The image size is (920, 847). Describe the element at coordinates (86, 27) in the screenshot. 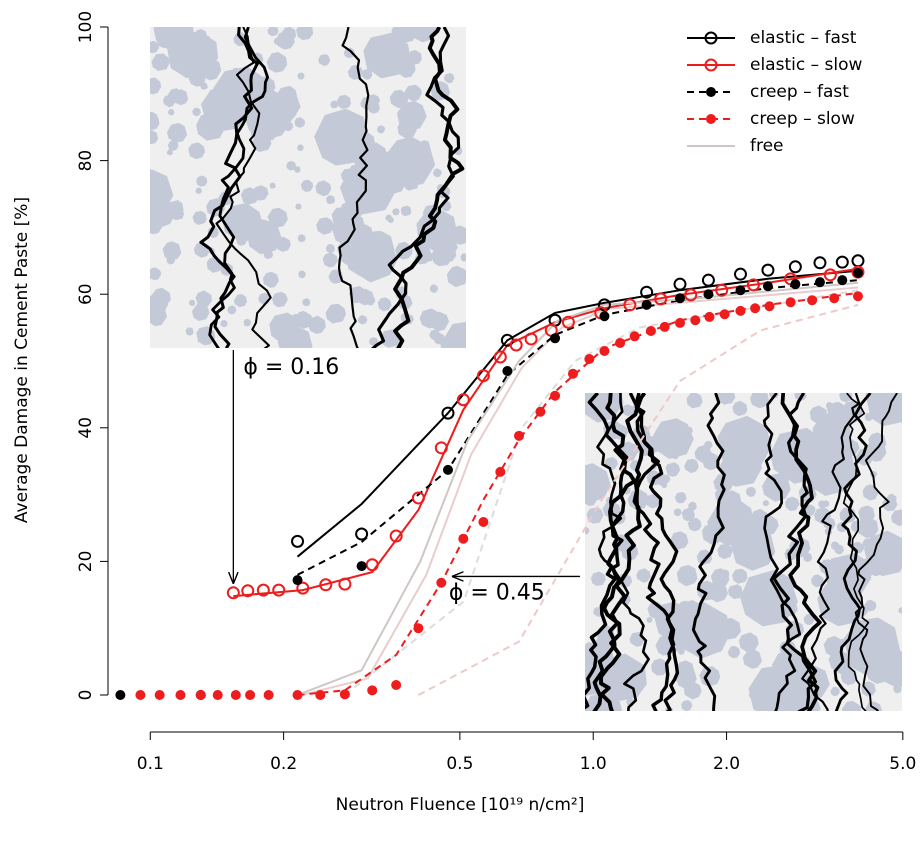

I see `y-tick-label: 100` at that location.